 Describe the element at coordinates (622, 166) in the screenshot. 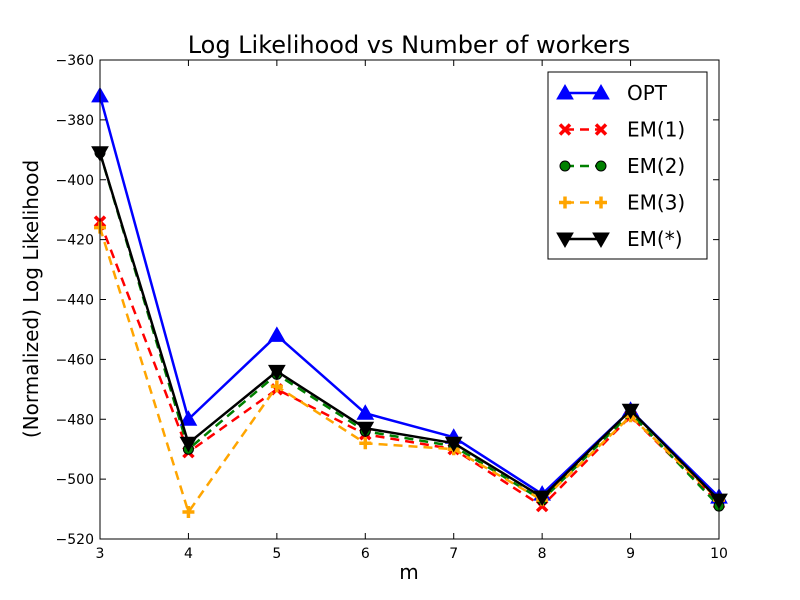

I see `legend-item-em2: EM(2)` at that location.